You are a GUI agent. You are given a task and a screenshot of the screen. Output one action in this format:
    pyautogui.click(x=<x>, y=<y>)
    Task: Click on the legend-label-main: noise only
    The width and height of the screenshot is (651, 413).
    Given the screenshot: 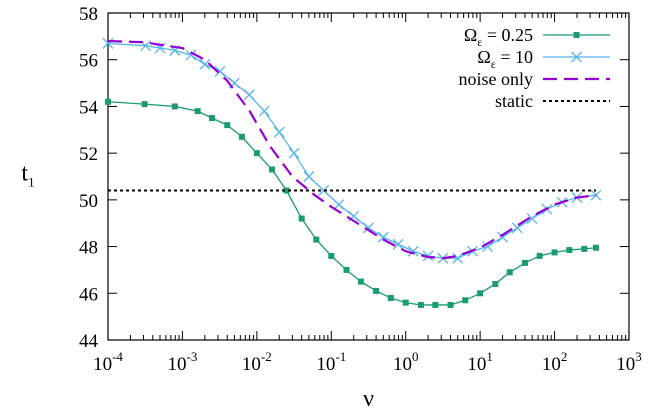 What is the action you would take?
    pyautogui.click(x=496, y=79)
    